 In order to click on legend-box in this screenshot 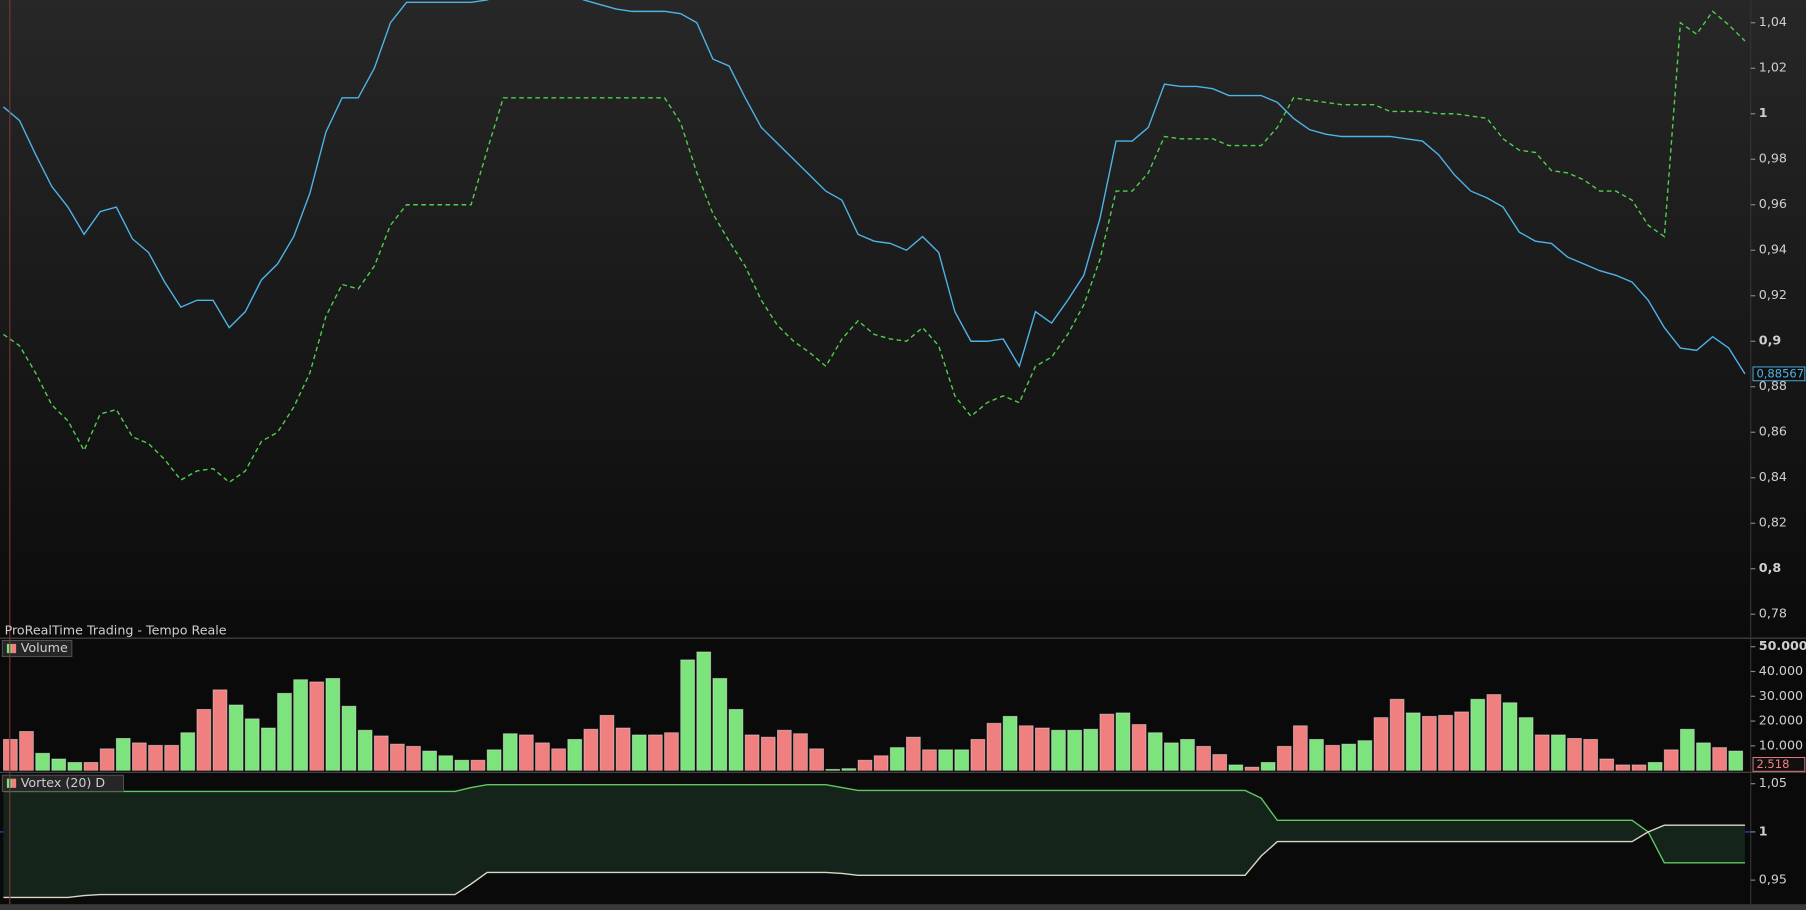, I will do `click(62, 783)`.